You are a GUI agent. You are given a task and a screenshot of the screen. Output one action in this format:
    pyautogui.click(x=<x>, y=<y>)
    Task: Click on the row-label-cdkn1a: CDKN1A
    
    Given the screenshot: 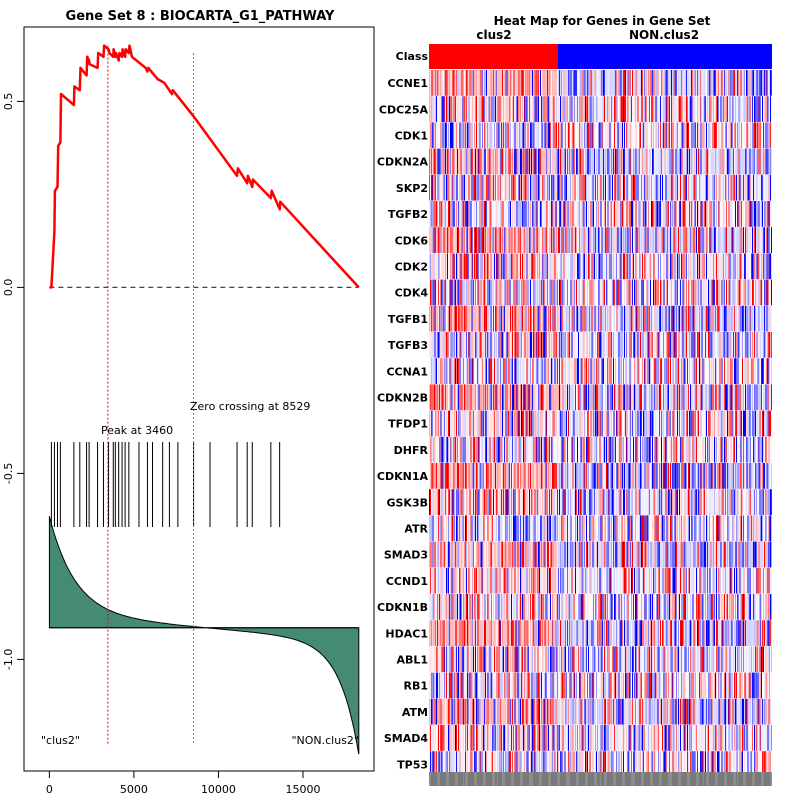 What is the action you would take?
    pyautogui.click(x=403, y=476)
    